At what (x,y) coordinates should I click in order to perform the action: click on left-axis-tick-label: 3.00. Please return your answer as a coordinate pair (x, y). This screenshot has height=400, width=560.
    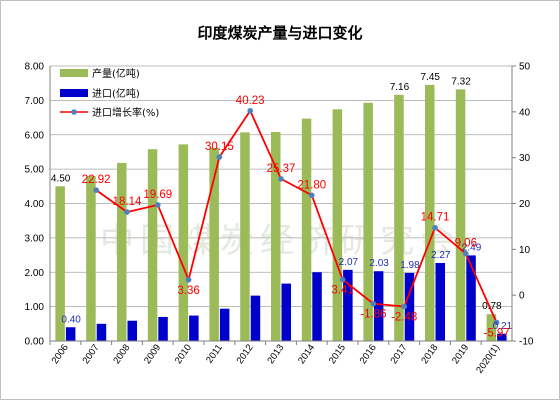
    Looking at the image, I should click on (35, 238).